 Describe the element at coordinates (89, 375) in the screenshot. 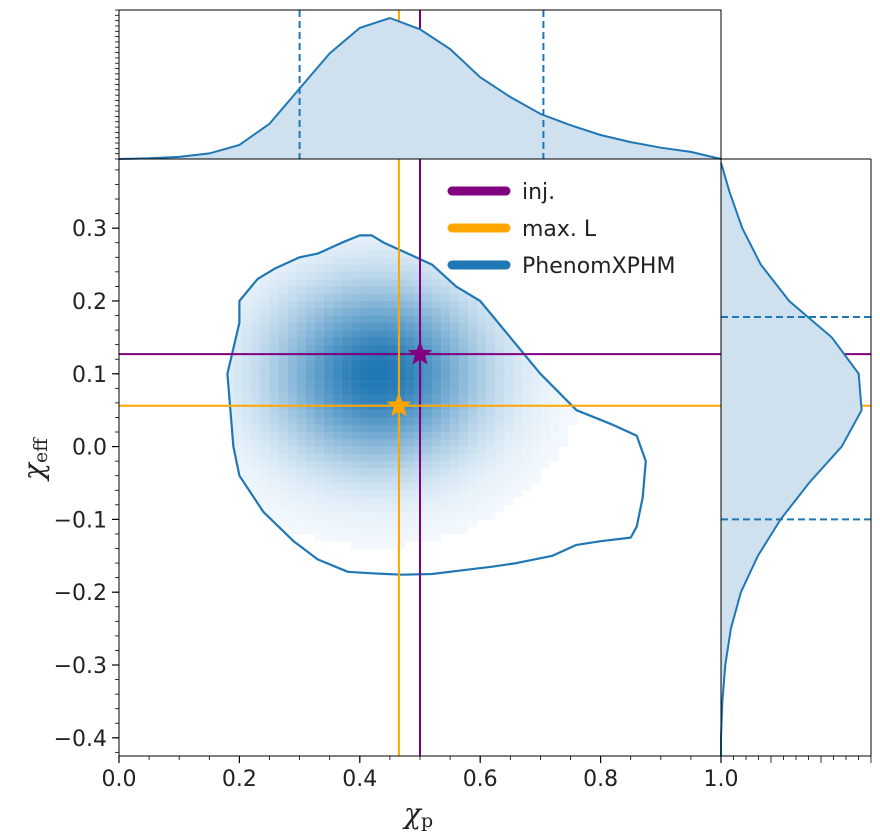

I see `y-tick-label: 0.1` at that location.